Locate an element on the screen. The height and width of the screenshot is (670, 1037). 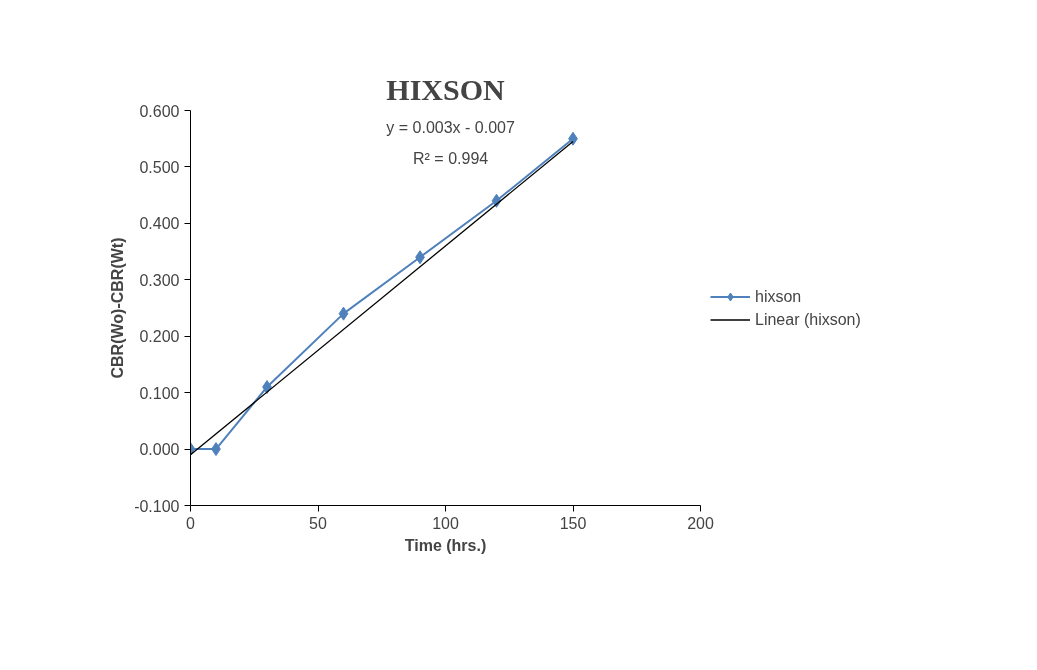
chart-title: HIXSON is located at coordinates (446, 89).